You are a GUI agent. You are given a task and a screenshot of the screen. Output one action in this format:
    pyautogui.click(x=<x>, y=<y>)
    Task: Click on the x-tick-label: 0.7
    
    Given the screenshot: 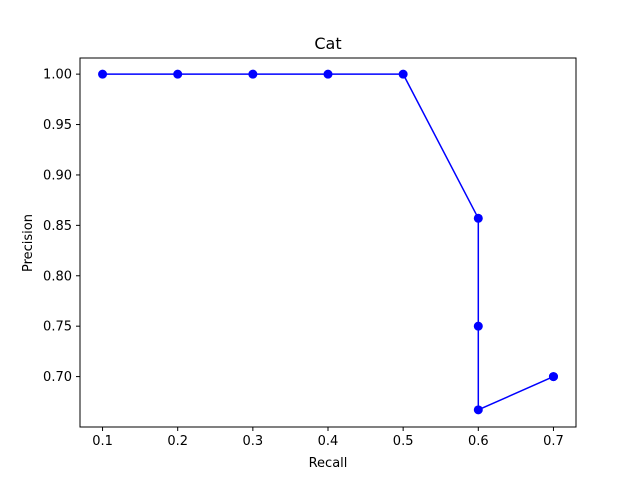 What is the action you would take?
    pyautogui.click(x=553, y=441)
    